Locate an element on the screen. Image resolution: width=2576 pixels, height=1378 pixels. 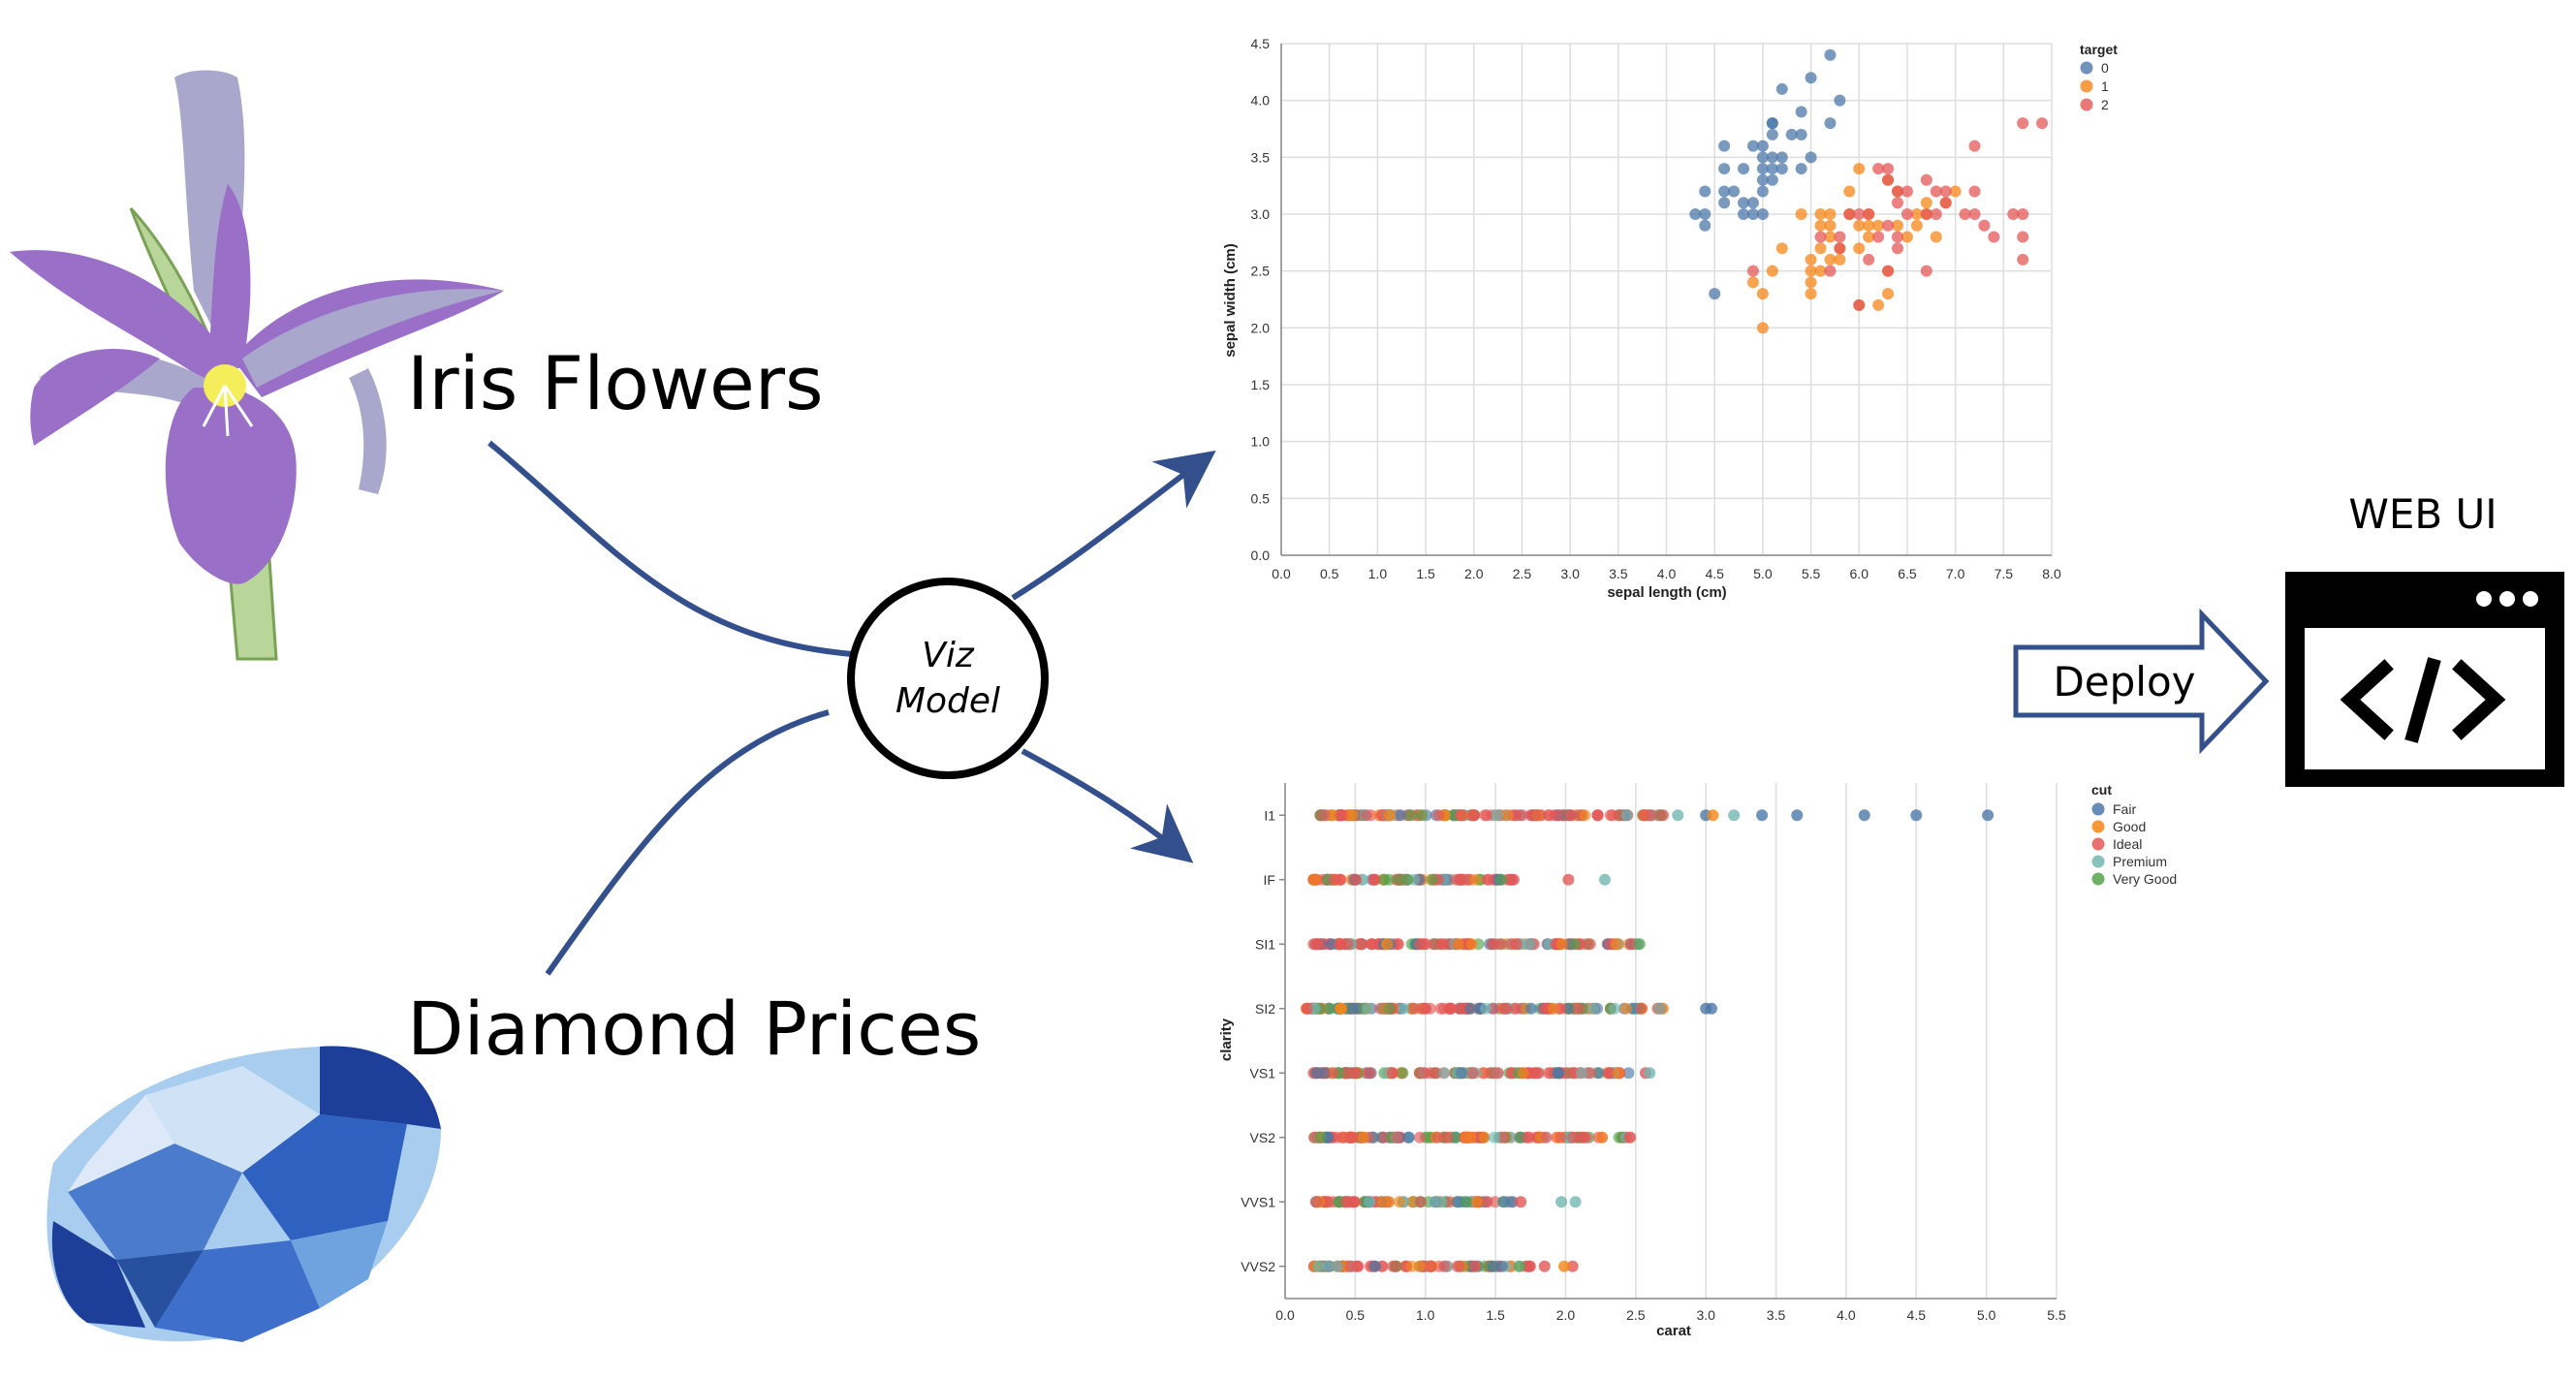
diamond-x-tick-label: 0.5 is located at coordinates (1356, 1315).